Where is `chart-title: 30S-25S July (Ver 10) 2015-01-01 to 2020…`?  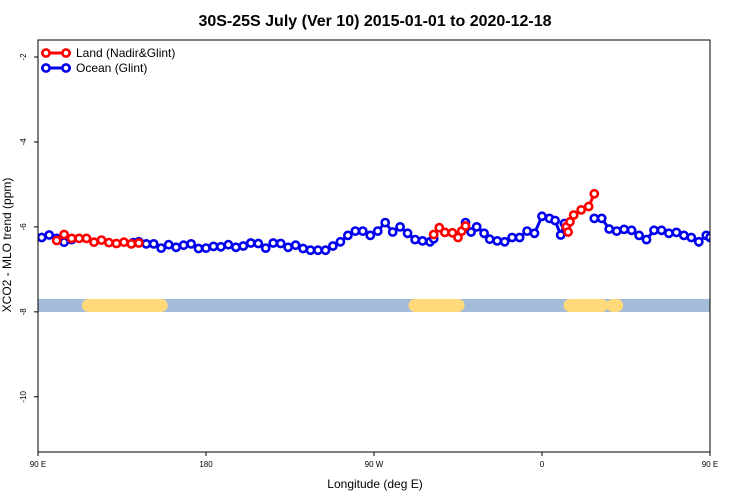
chart-title: 30S-25S July (Ver 10) 2015-01-01 to 2020… is located at coordinates (374, 21).